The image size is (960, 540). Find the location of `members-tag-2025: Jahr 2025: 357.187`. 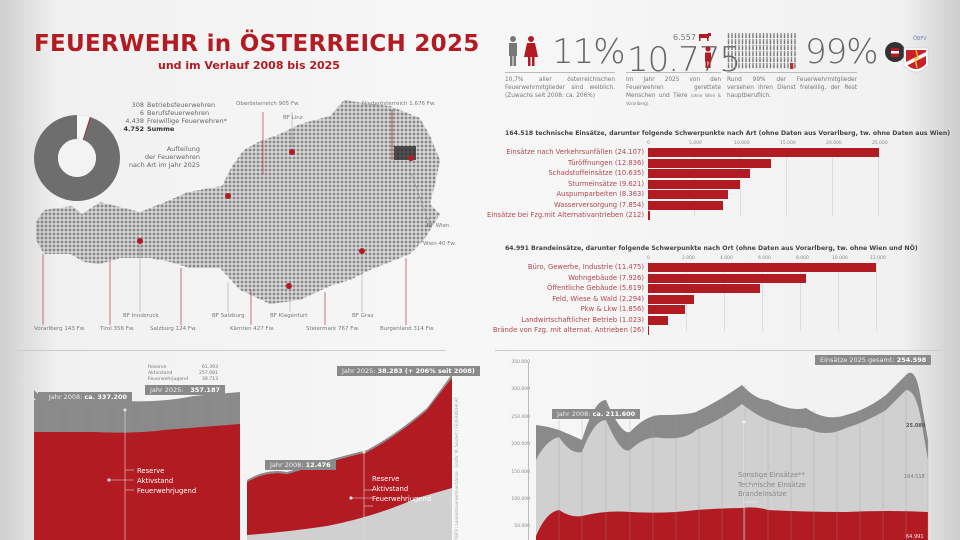

members-tag-2025: Jahr 2025: 357.187 is located at coordinates (185, 390).